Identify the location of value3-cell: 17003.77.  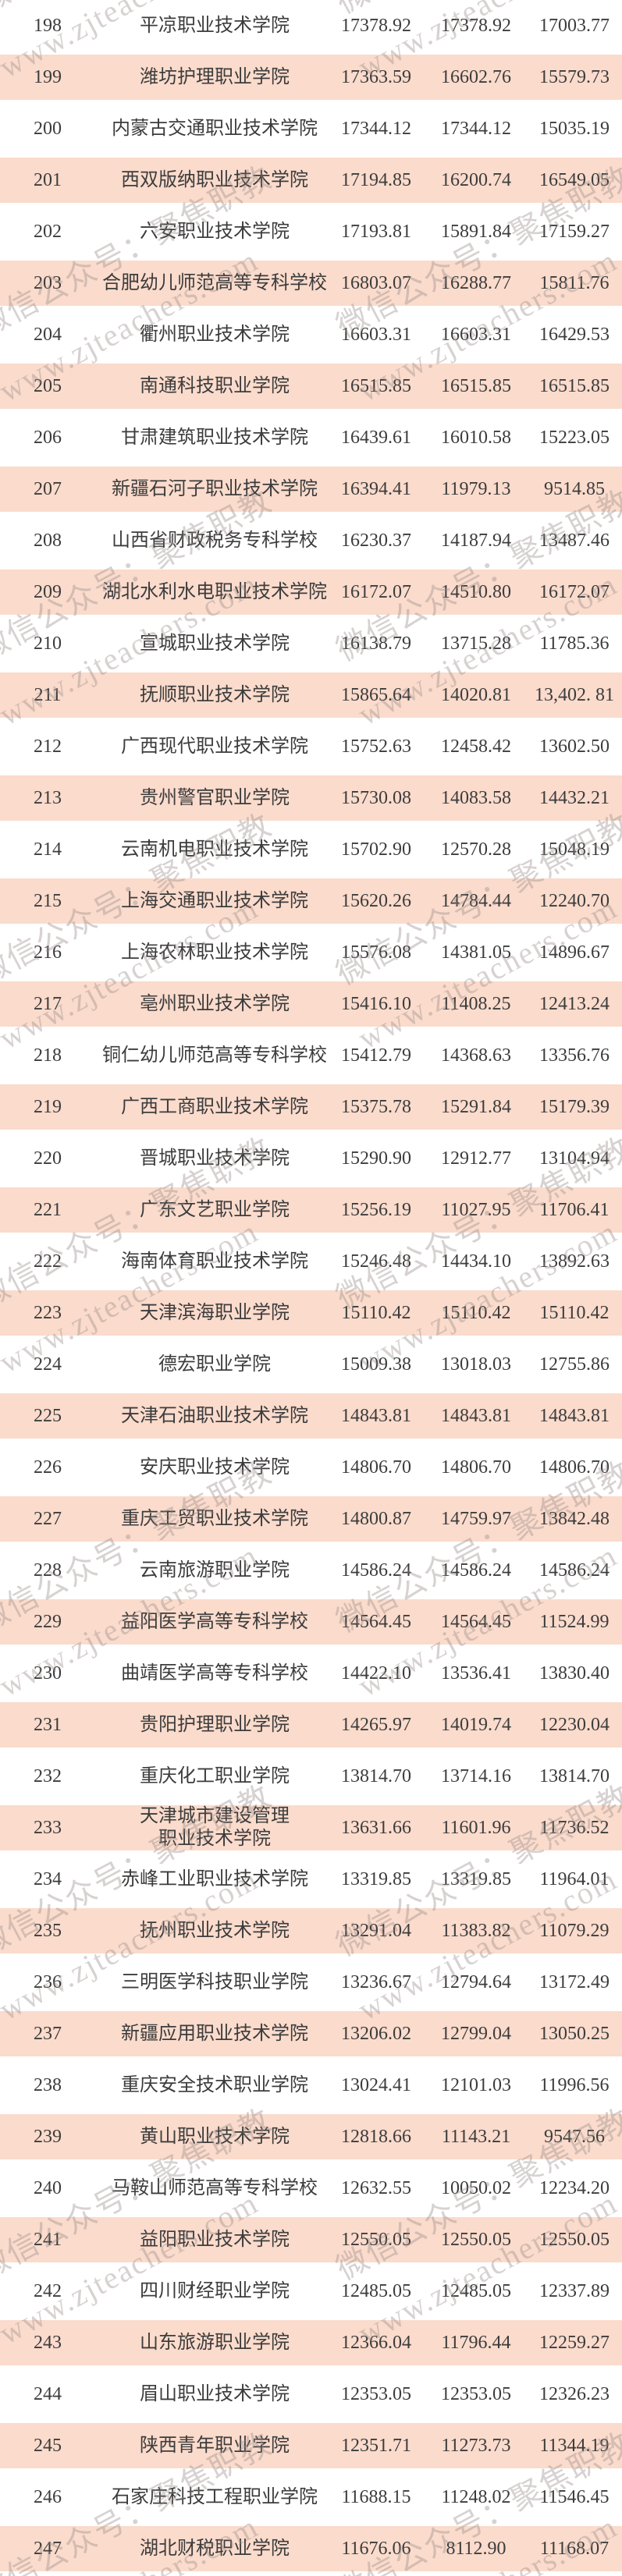
(574, 25).